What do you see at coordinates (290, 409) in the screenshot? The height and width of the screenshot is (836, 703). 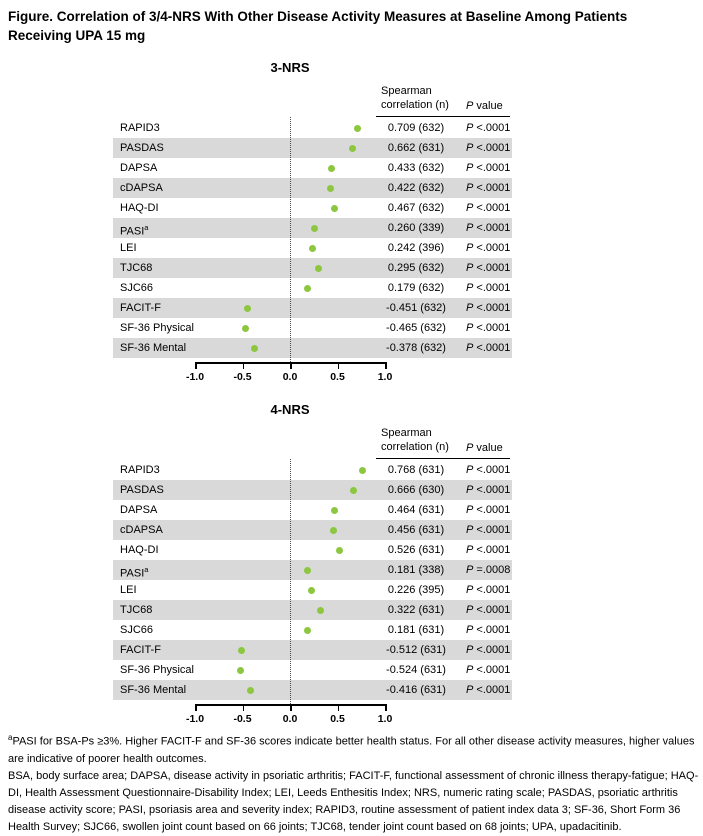 I see `chart-title: 4-NRS` at bounding box center [290, 409].